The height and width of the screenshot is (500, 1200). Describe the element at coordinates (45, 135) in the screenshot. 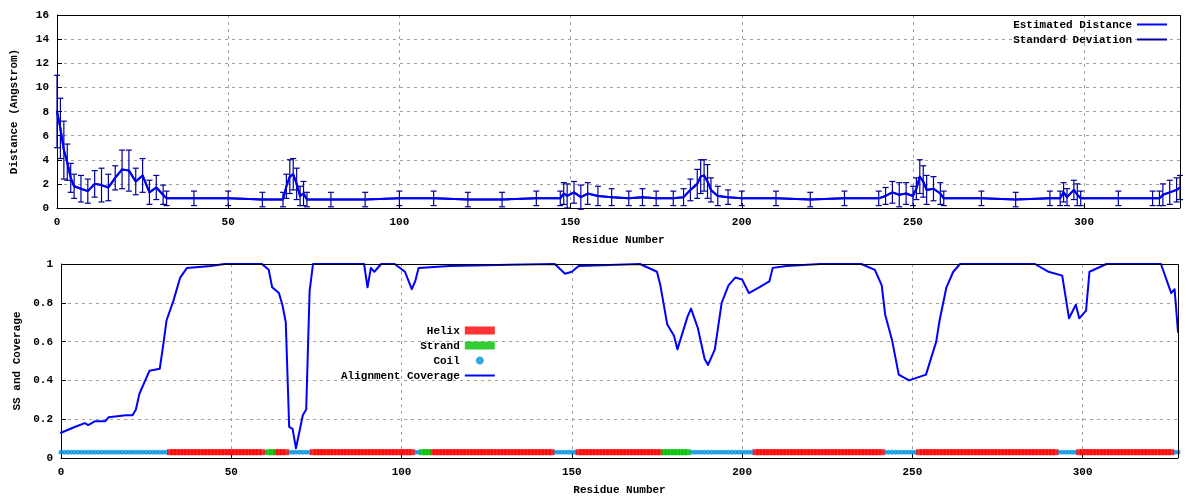

I see `y-tick-label: 6` at that location.